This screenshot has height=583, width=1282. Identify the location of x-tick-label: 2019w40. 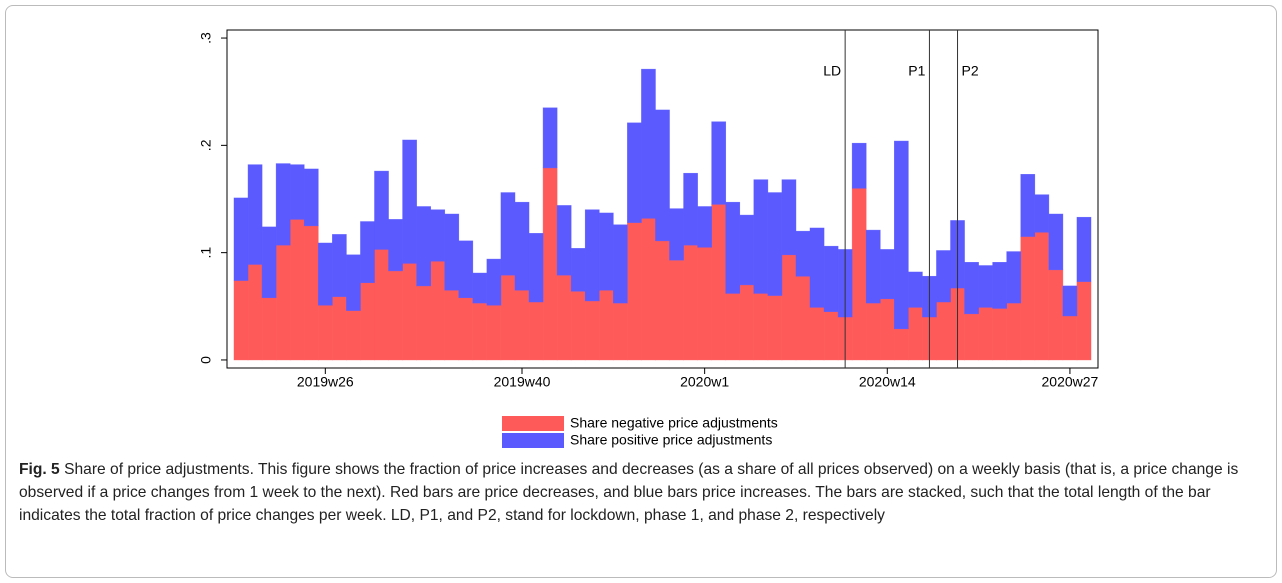
(522, 382).